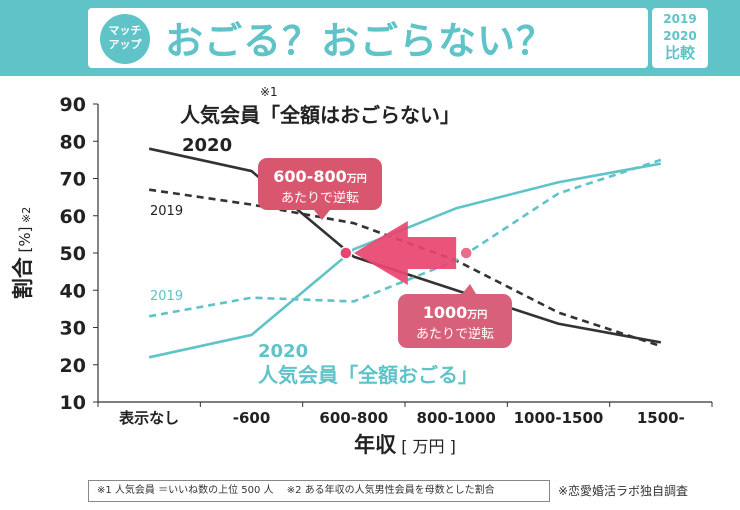 The image size is (740, 510). What do you see at coordinates (166, 296) in the screenshot?
I see `series-label-pay-2019: 2019` at bounding box center [166, 296].